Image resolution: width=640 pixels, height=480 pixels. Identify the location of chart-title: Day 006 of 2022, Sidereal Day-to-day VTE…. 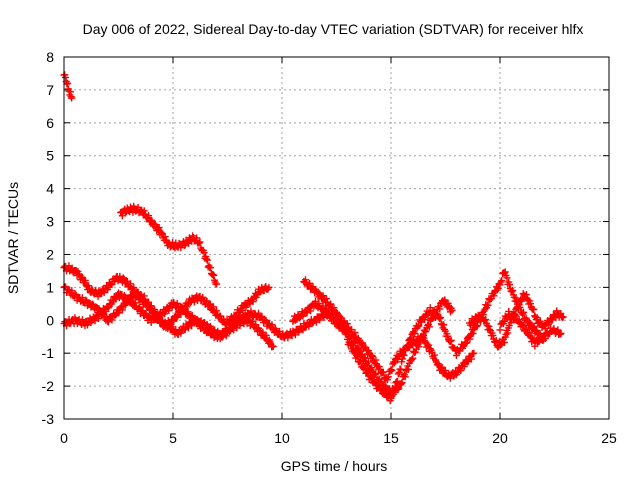
(333, 29).